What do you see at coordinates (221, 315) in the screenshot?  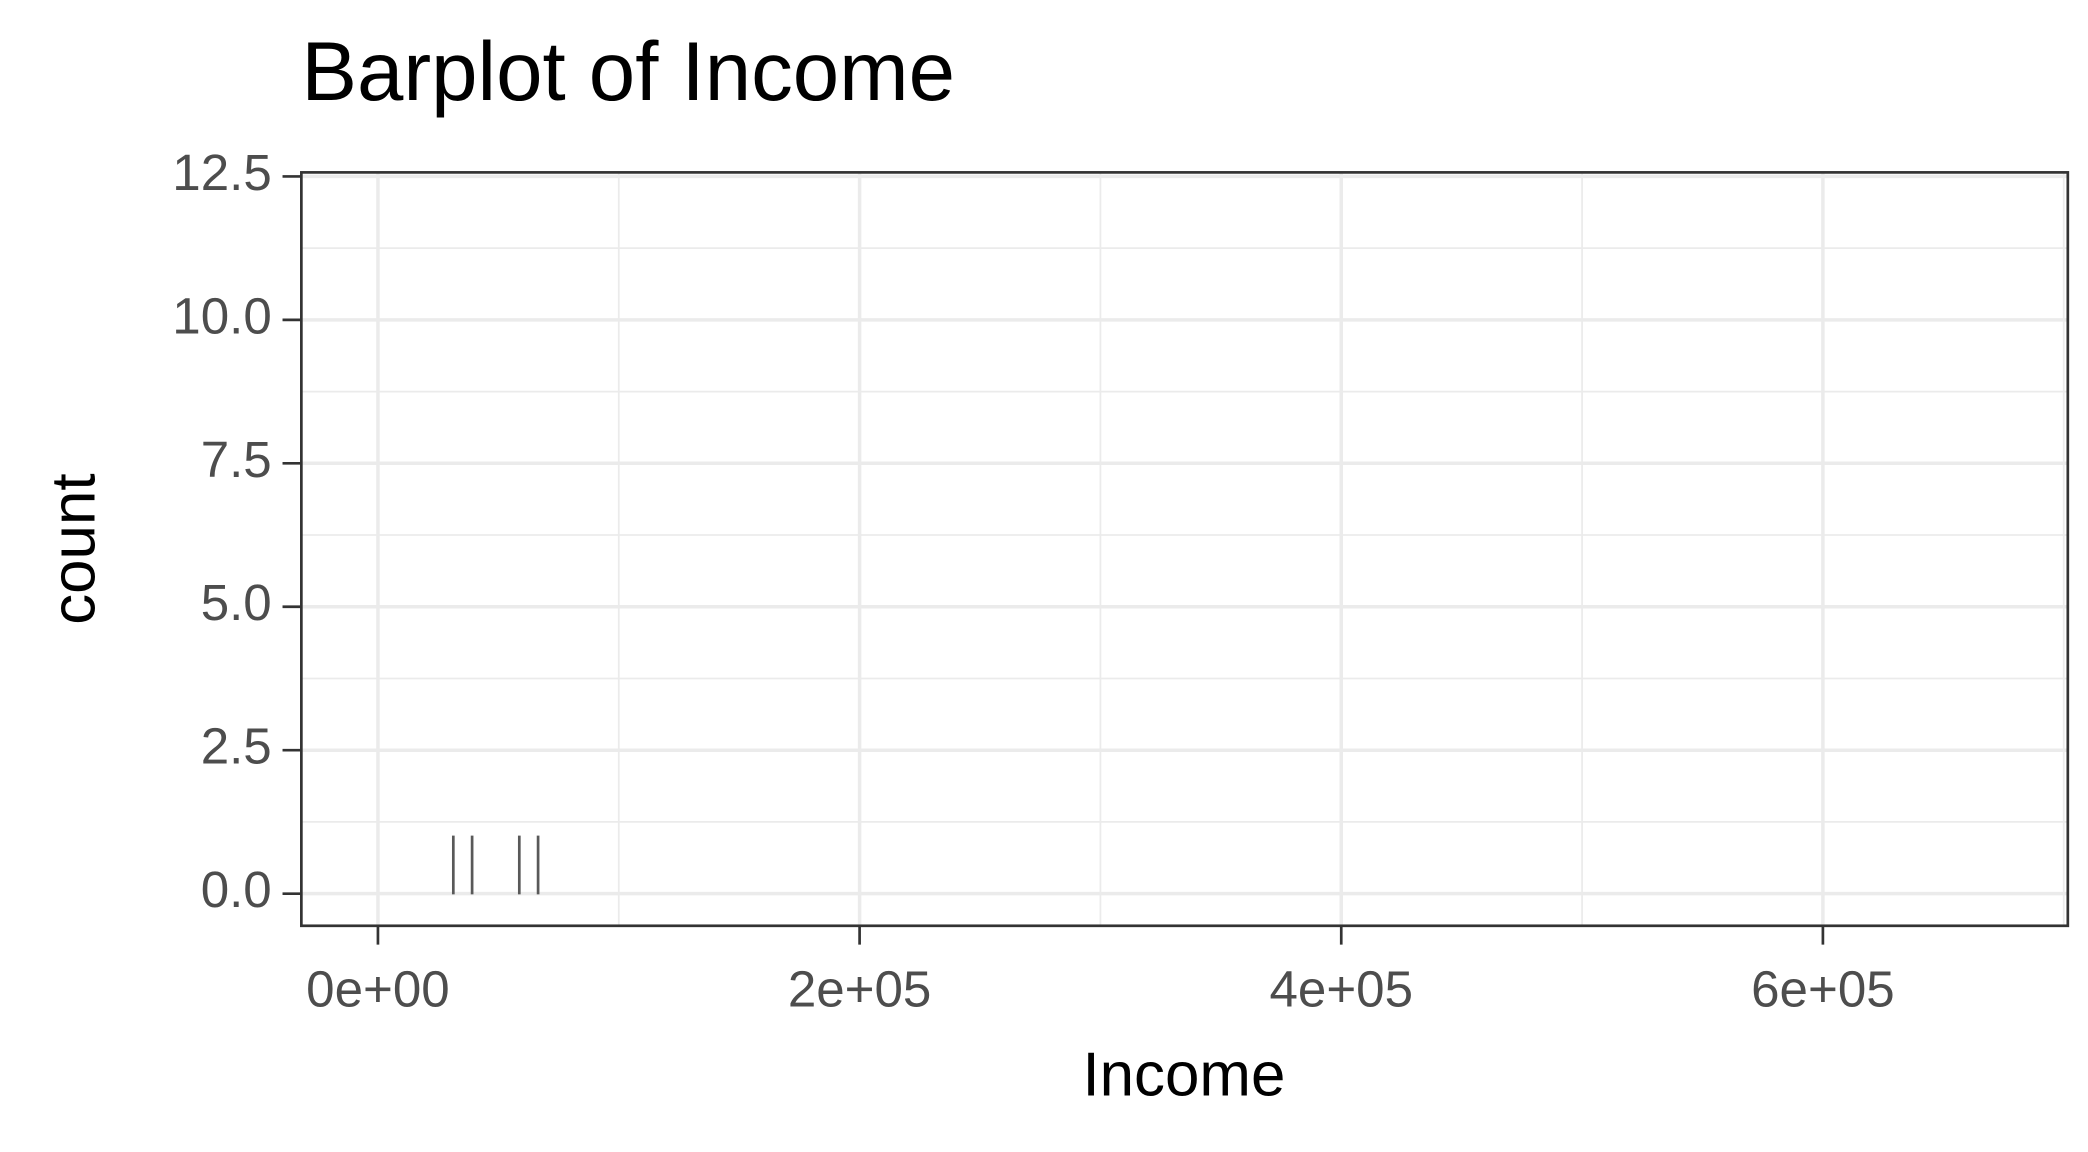 I see `y-tick-label: 10.0` at bounding box center [221, 315].